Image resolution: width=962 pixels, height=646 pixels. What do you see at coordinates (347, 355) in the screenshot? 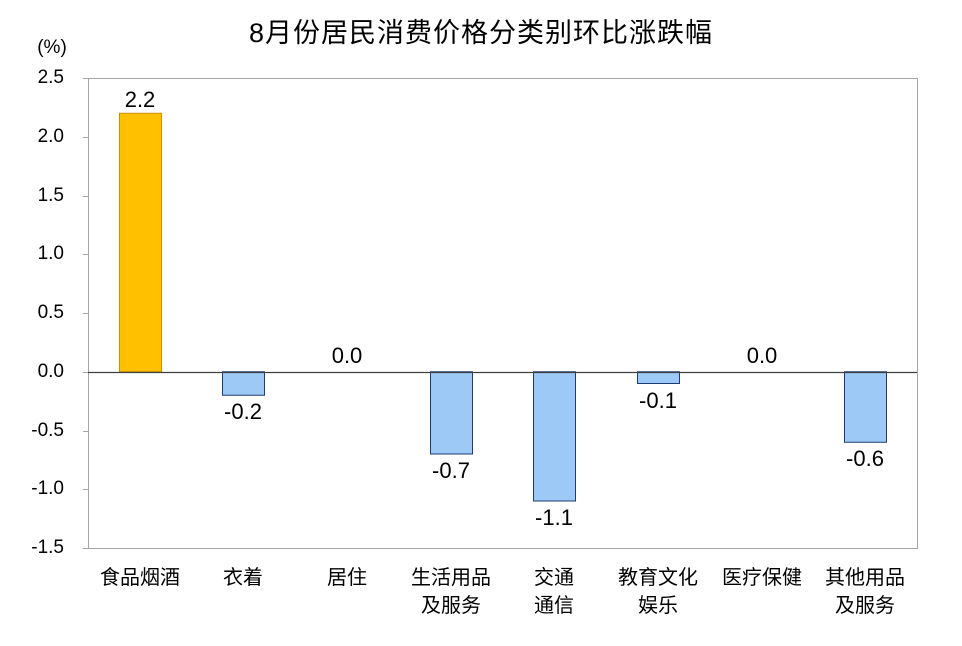
I see `data-label-2: 0.0` at bounding box center [347, 355].